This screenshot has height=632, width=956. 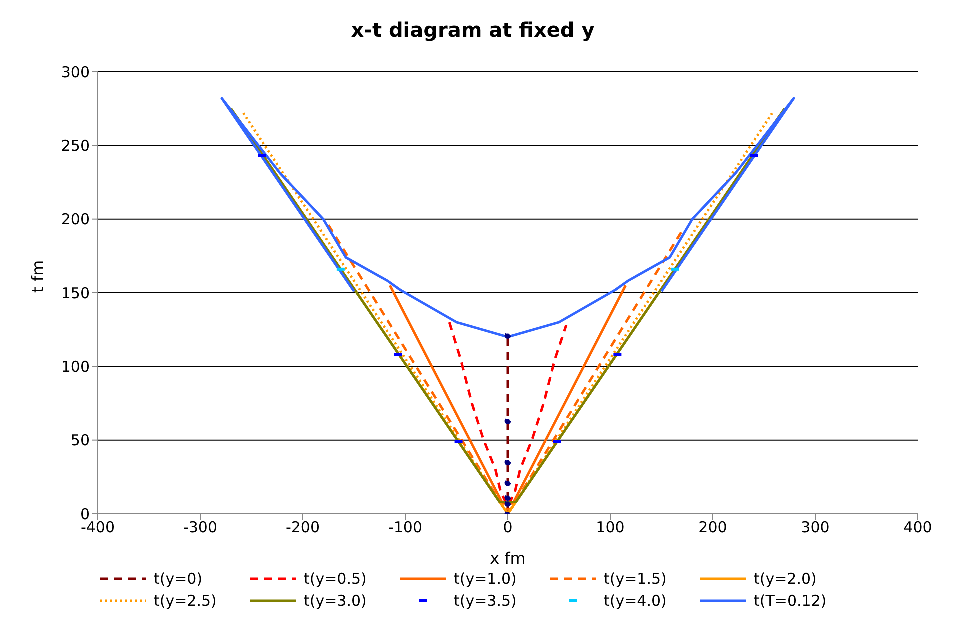 I want to click on x-tick-label: 300, so click(x=815, y=527).